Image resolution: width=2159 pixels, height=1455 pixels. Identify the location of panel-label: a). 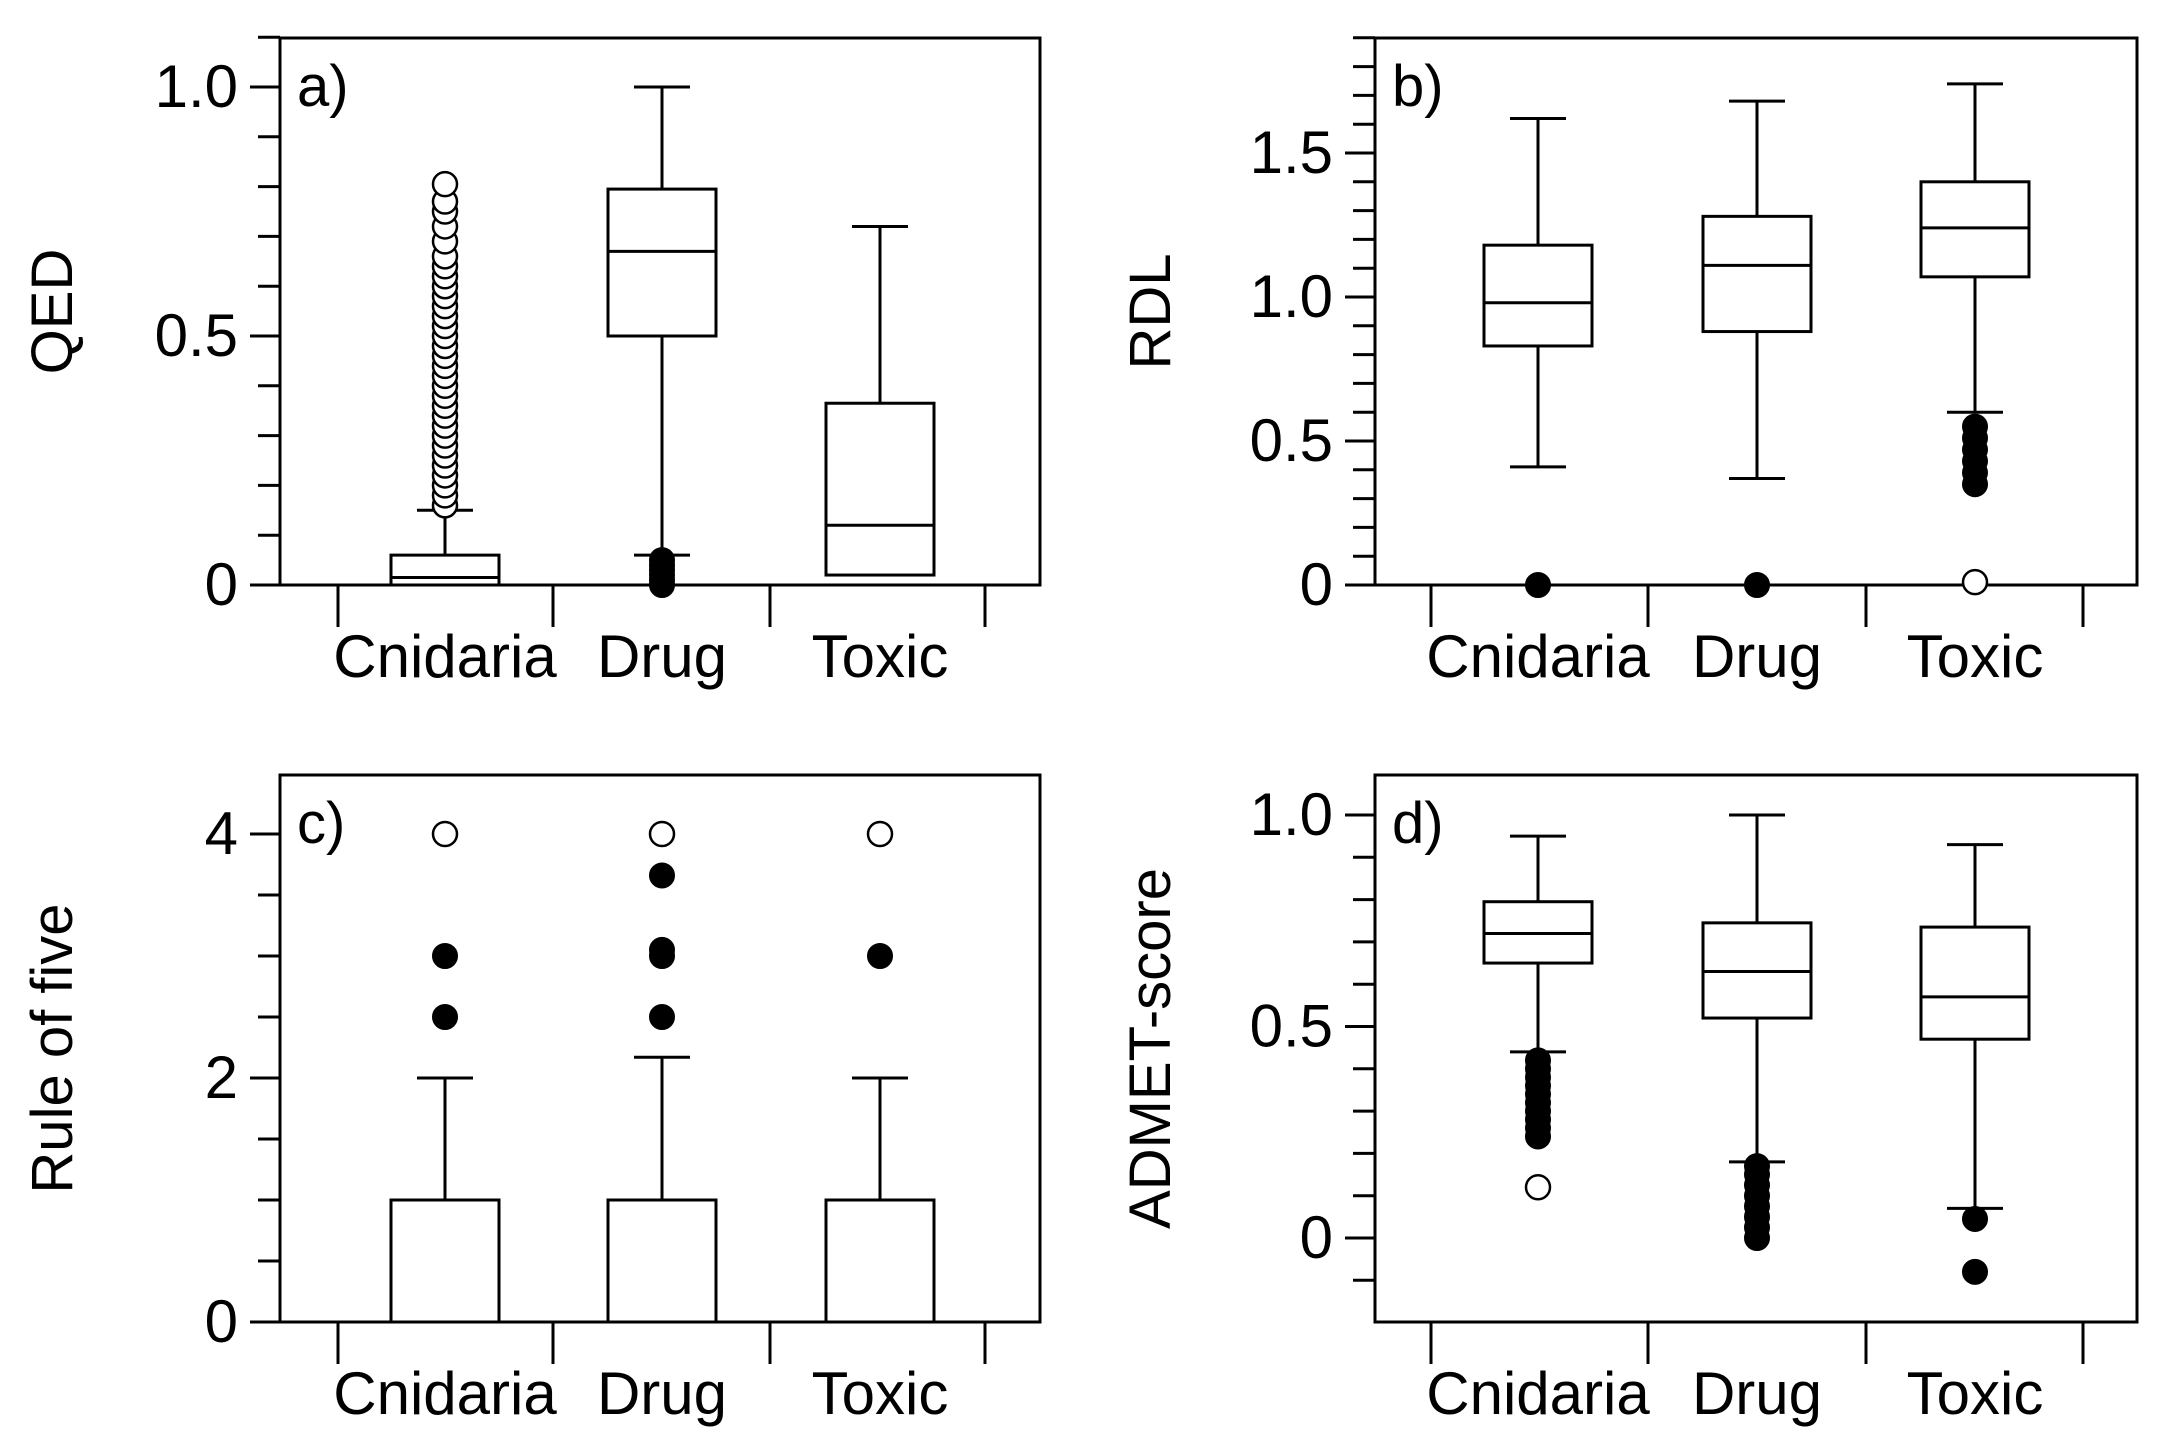
(323, 86).